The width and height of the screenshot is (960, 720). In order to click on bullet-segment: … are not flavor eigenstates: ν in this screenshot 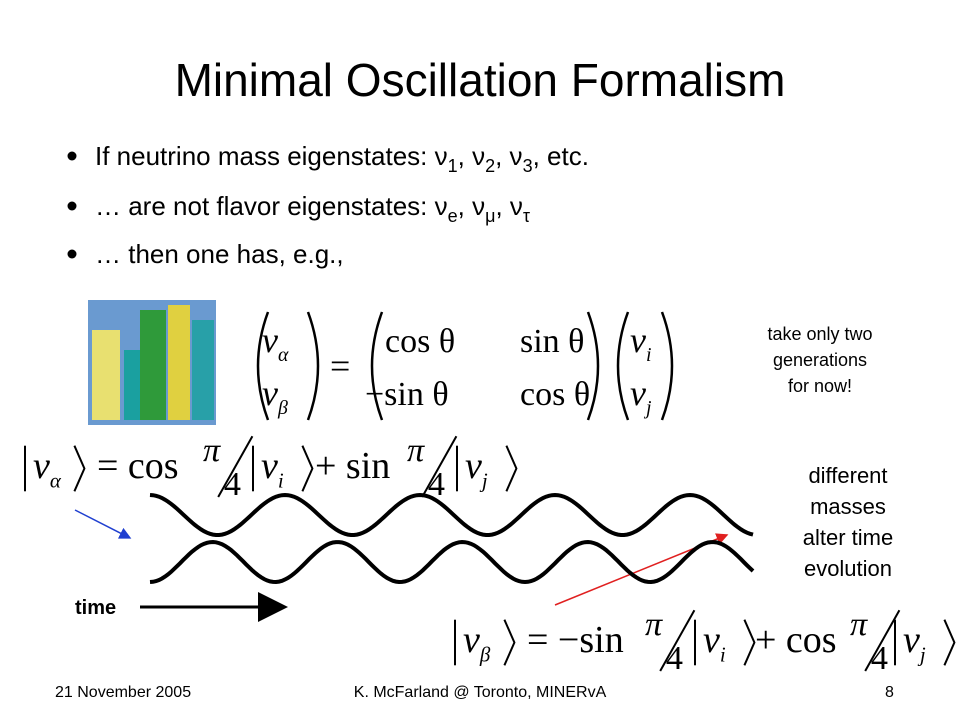, I will do `click(271, 206)`.